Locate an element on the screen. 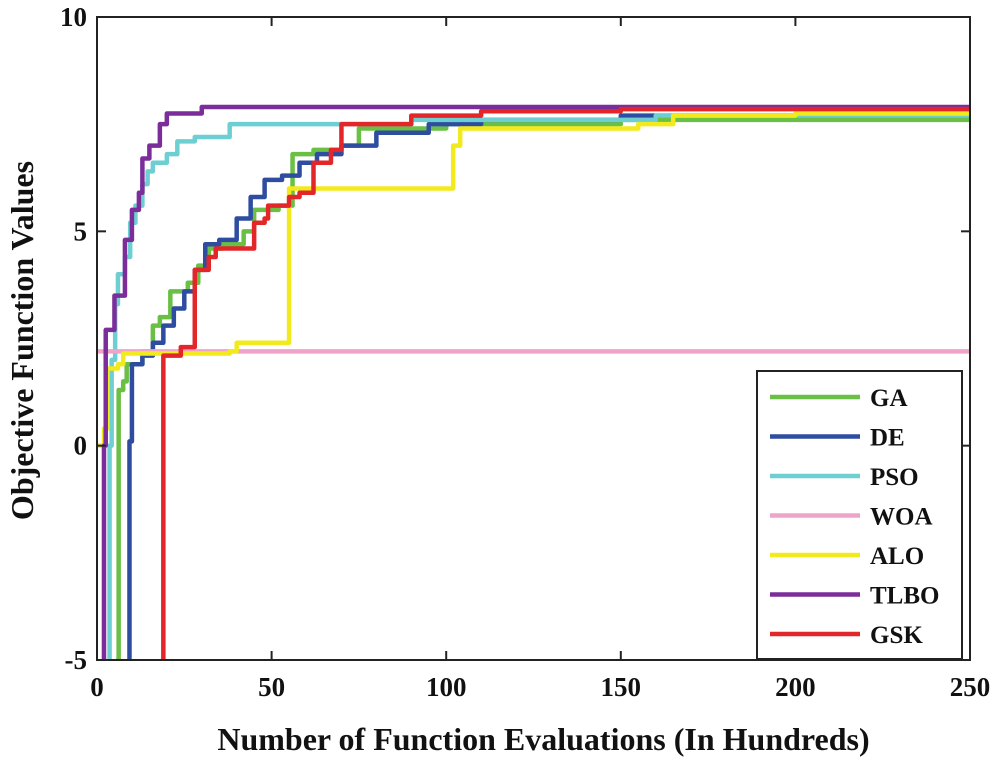 This screenshot has height=763, width=1000. legend-label-woa: WOA is located at coordinates (901, 517).